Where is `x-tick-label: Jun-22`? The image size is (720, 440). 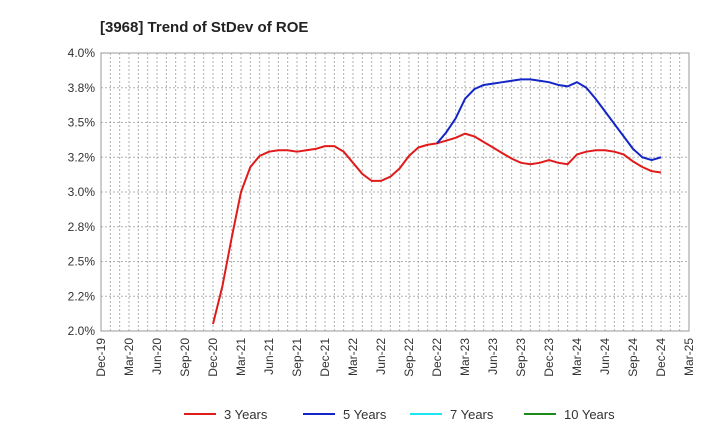 x-tick-label: Jun-22 is located at coordinates (381, 356).